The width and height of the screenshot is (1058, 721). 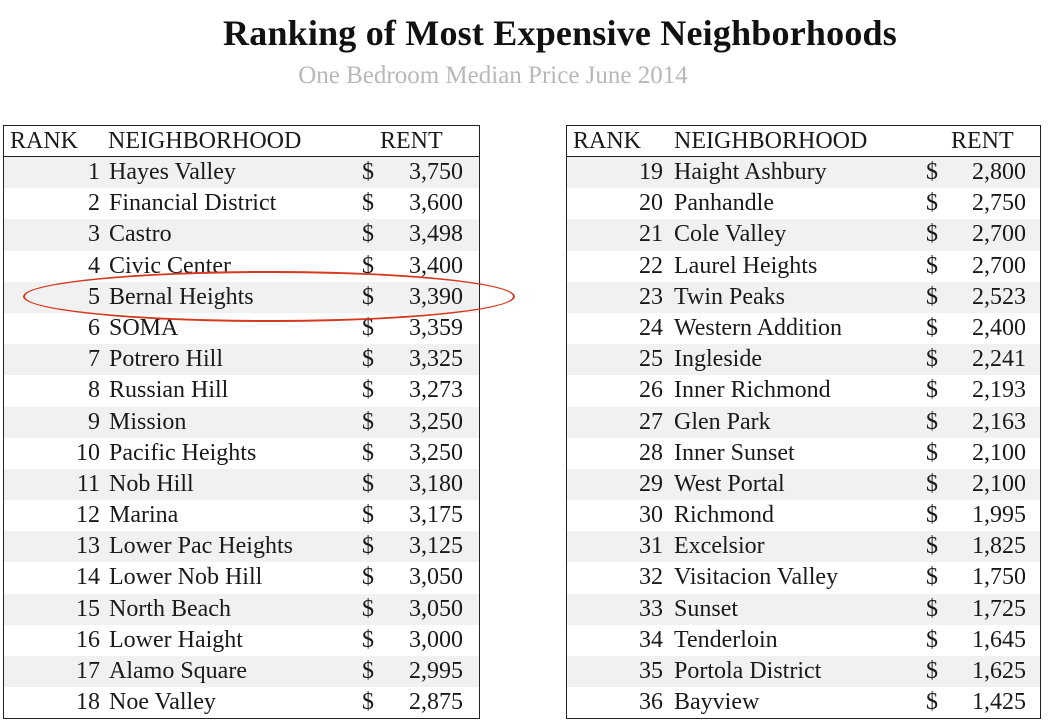 I want to click on rank-cell: 30, so click(x=651, y=515).